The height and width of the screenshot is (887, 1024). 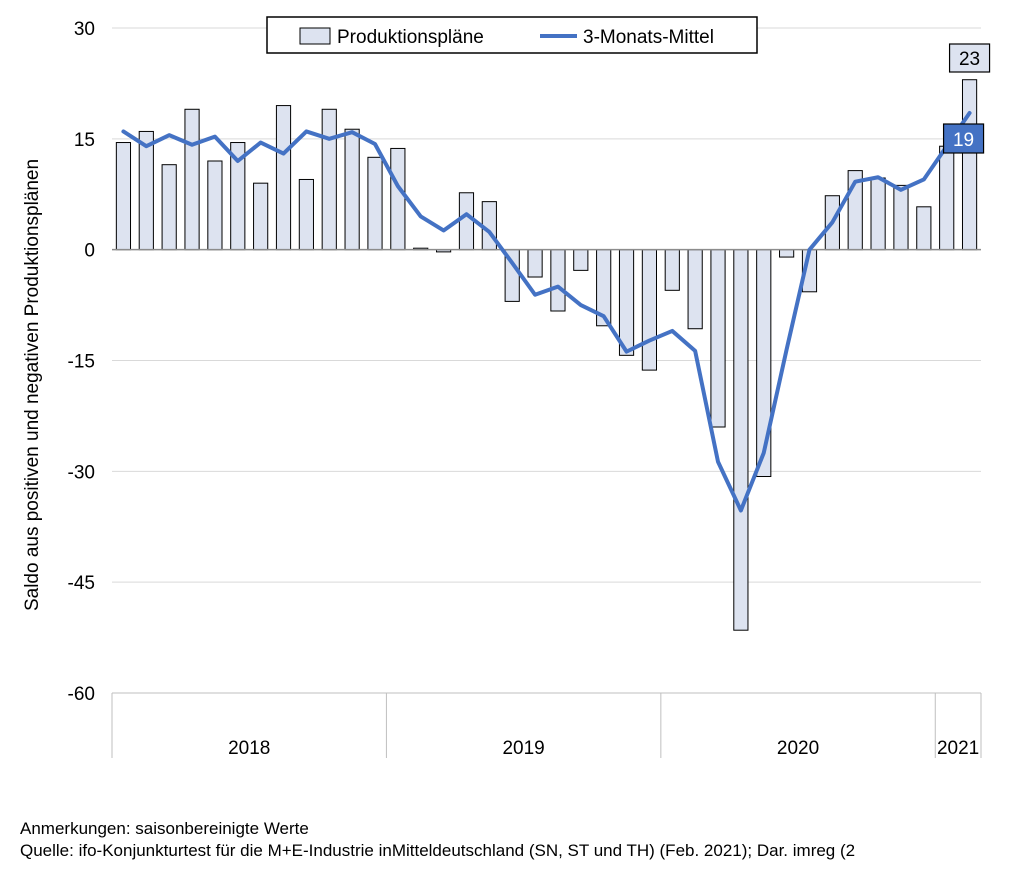 I want to click on y-tick-label: 15, so click(x=84, y=140).